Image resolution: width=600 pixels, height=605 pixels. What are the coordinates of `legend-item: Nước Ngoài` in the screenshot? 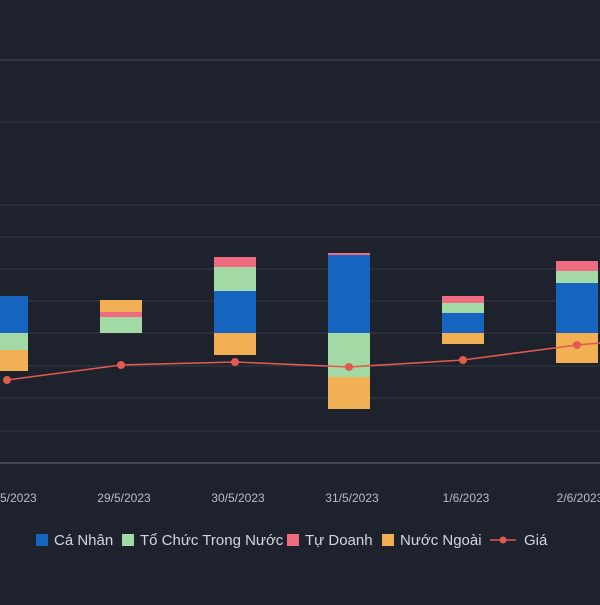 It's located at (432, 540).